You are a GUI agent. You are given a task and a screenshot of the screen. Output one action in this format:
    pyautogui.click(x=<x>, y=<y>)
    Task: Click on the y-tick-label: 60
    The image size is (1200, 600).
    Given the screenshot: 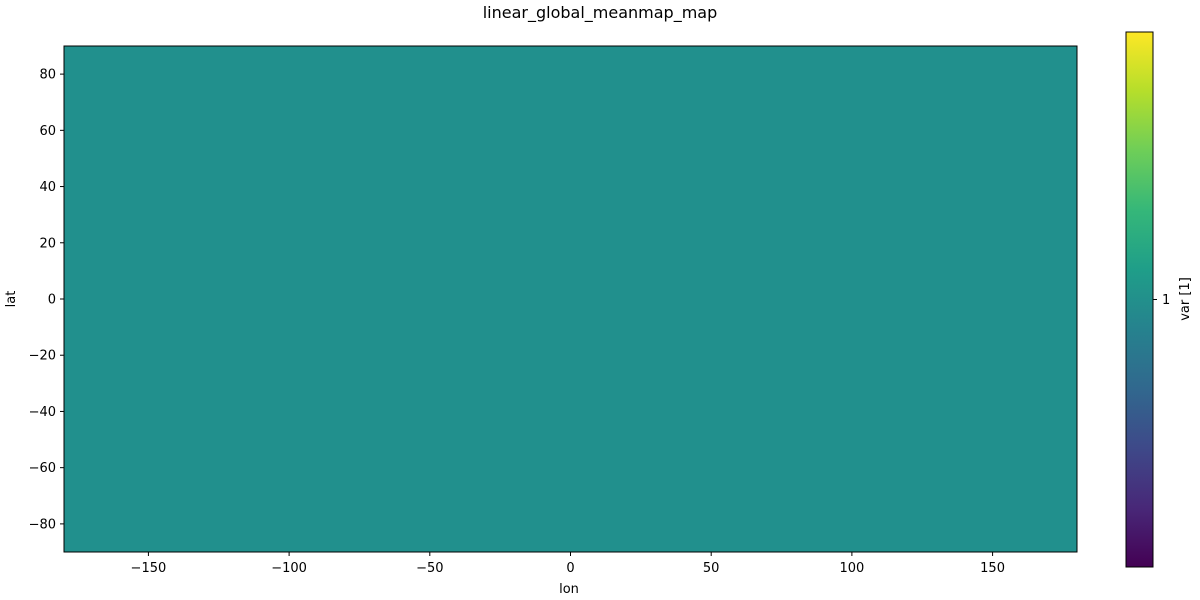 What is the action you would take?
    pyautogui.click(x=47, y=131)
    